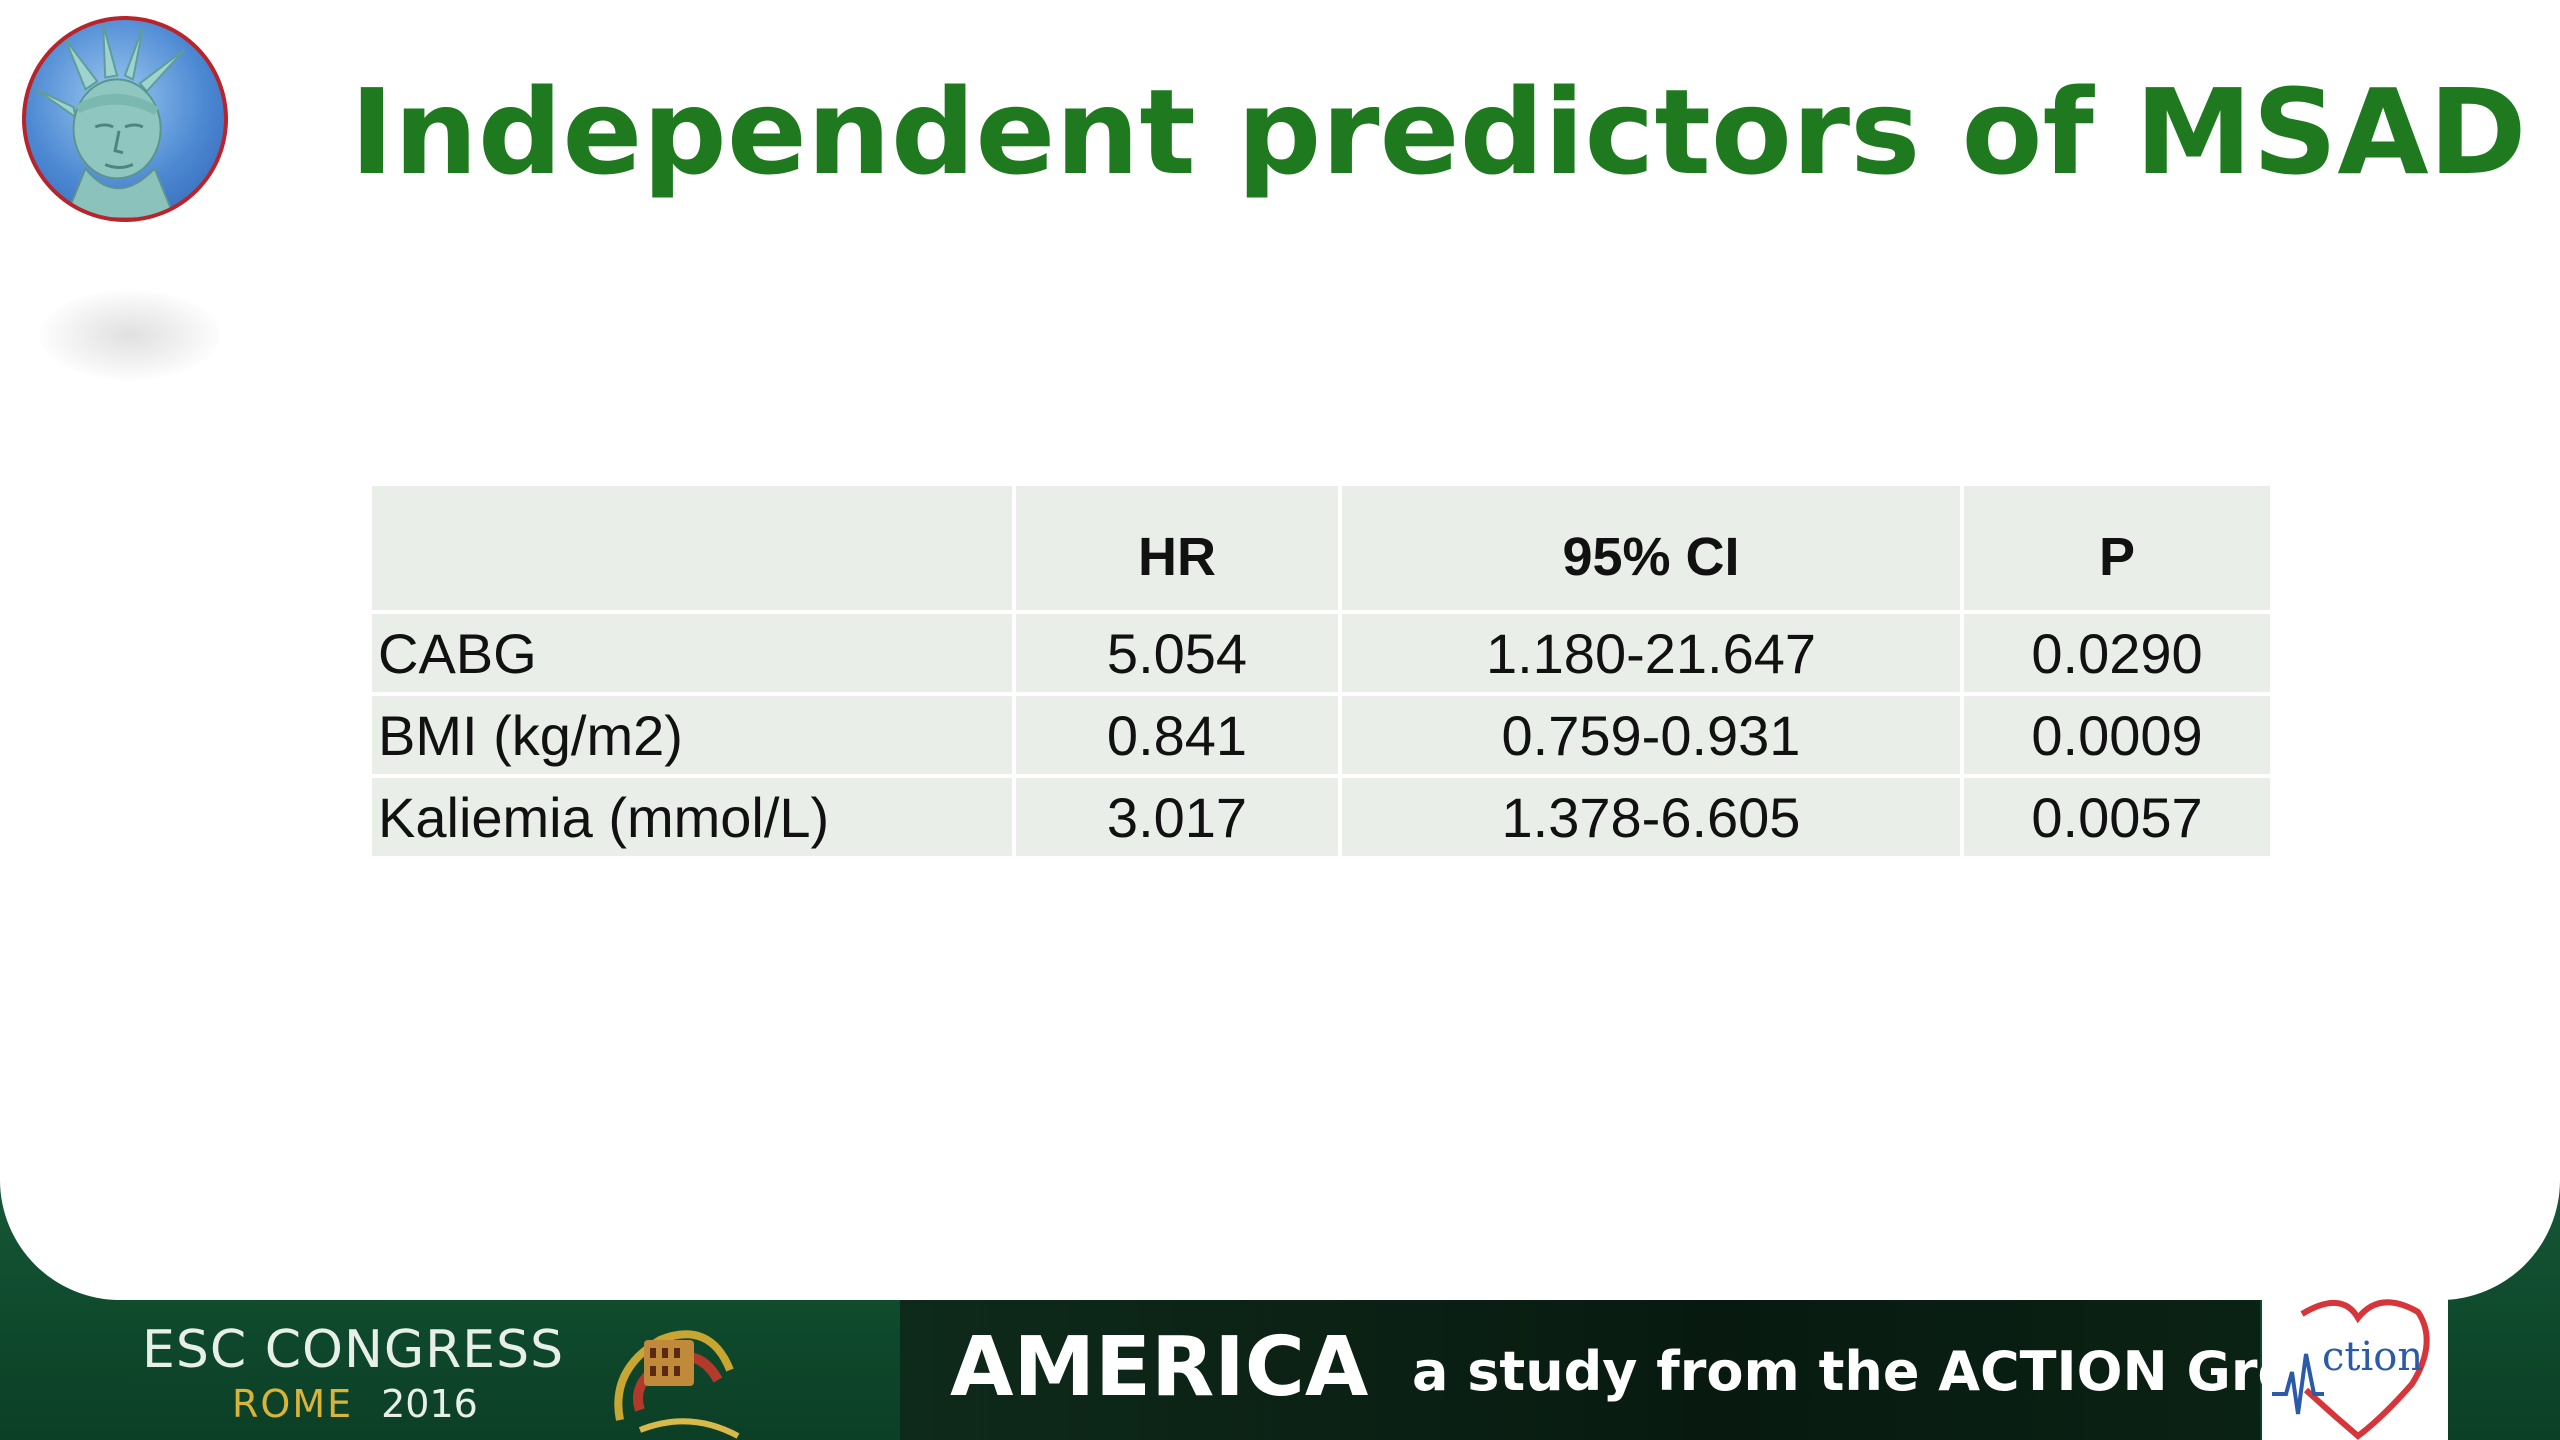 The height and width of the screenshot is (1440, 2560). What do you see at coordinates (2117, 655) in the screenshot?
I see `p-value: 0.0290` at bounding box center [2117, 655].